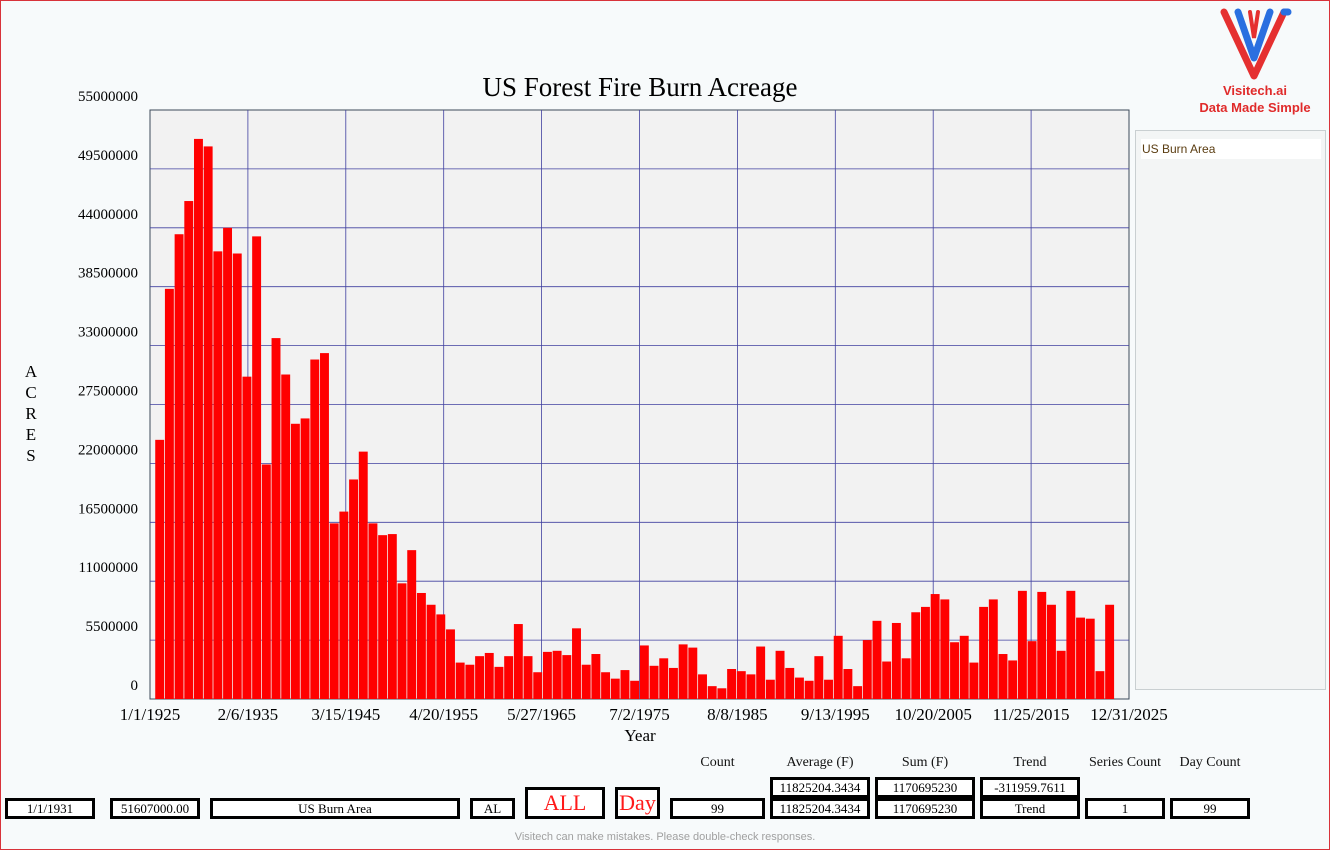 The image size is (1330, 850). What do you see at coordinates (31, 413) in the screenshot?
I see `y-axis-label-letter: R` at bounding box center [31, 413].